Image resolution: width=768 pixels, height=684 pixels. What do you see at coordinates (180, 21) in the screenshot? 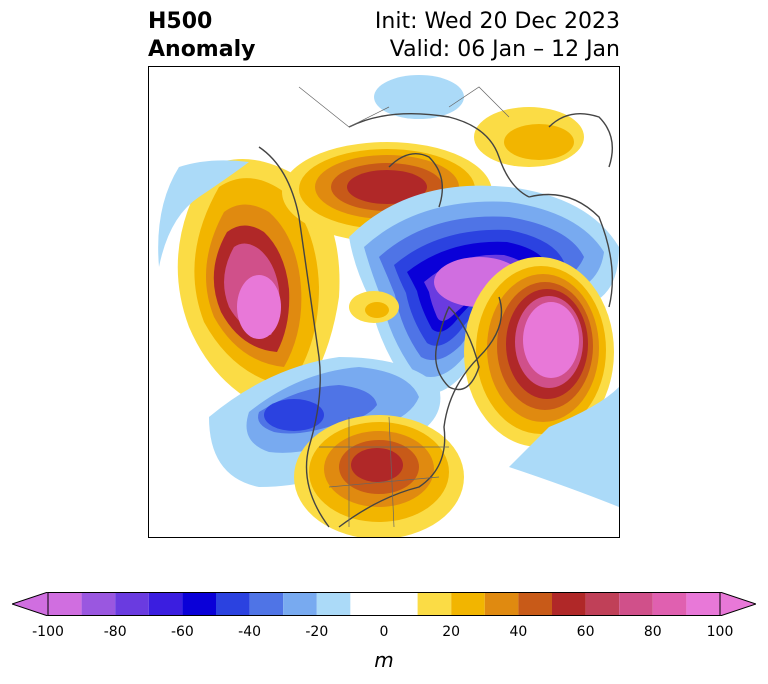
I see `title-line-1: H500` at bounding box center [180, 21].